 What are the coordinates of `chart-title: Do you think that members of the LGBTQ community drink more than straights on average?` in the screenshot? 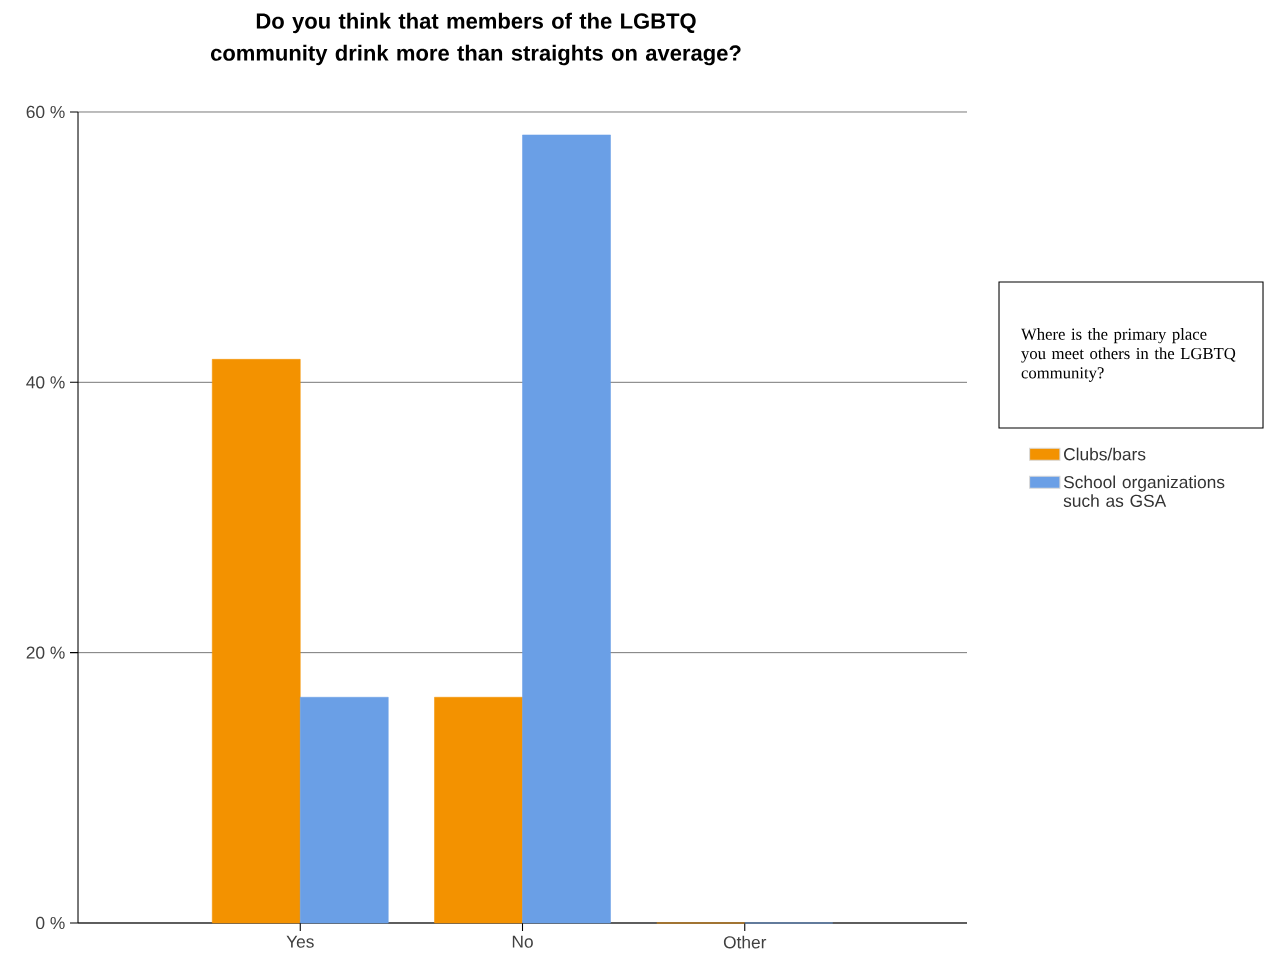 It's located at (475, 39).